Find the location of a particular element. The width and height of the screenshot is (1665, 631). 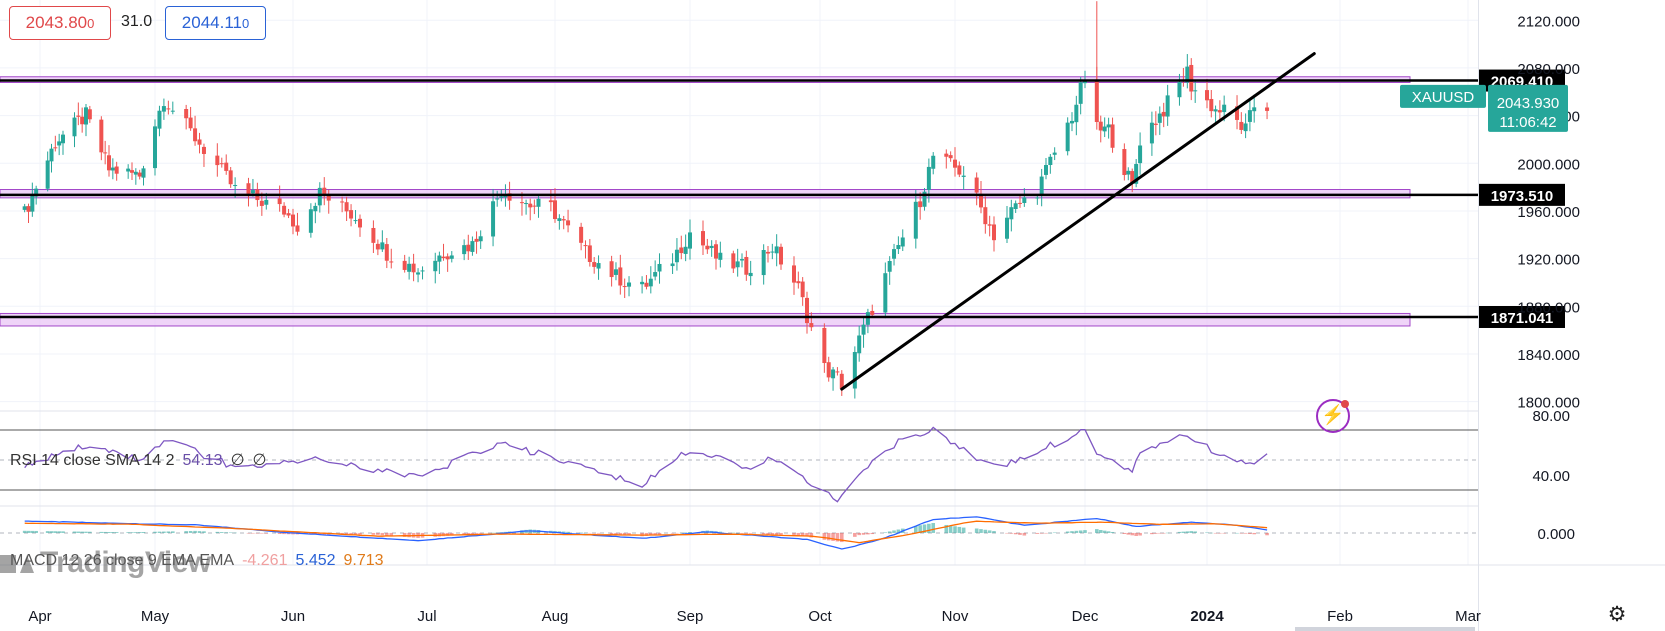

buy-price-button: 2044.11 0 is located at coordinates (215, 23).